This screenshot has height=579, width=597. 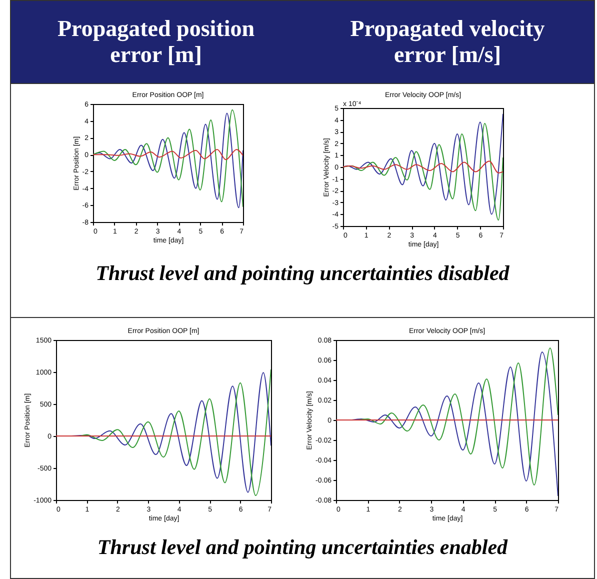 What do you see at coordinates (302, 547) in the screenshot?
I see `text: Thrust level and pointing uncertainties enabled` at bounding box center [302, 547].